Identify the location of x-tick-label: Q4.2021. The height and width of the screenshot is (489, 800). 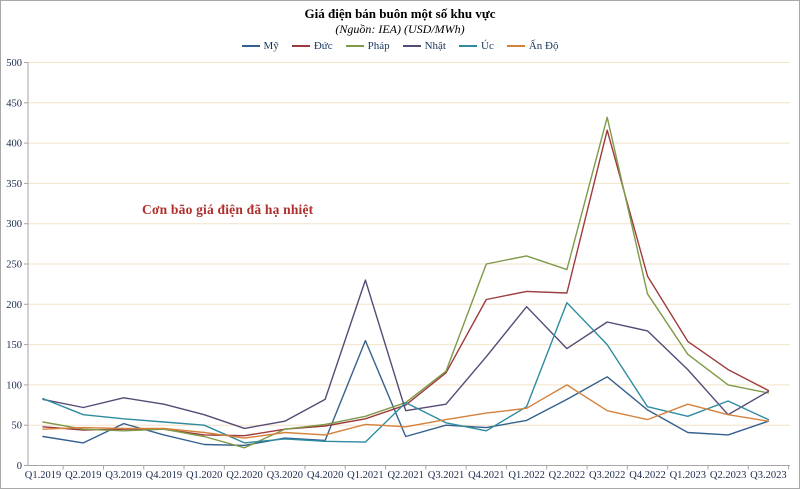
(486, 475).